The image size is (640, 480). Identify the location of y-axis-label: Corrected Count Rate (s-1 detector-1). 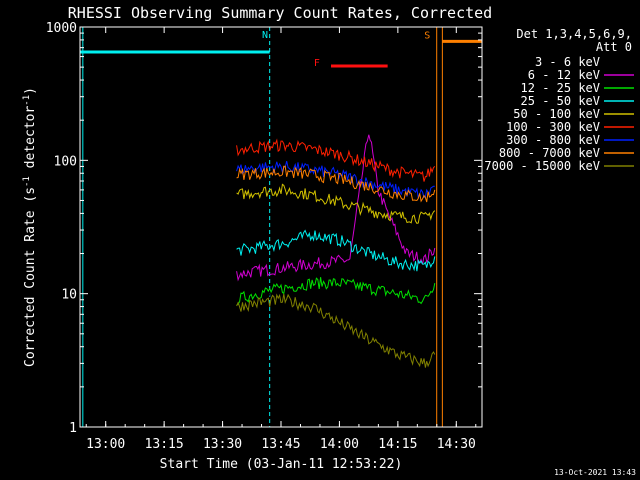
(30, 227).